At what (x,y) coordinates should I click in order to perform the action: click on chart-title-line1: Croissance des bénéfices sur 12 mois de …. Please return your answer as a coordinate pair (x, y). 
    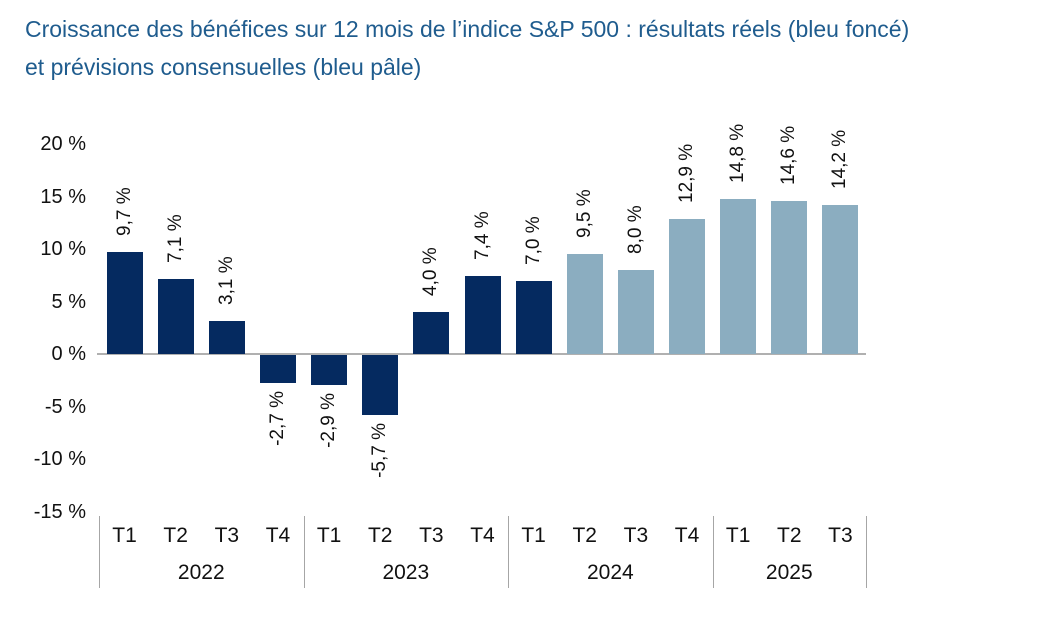
    Looking at the image, I should click on (467, 29).